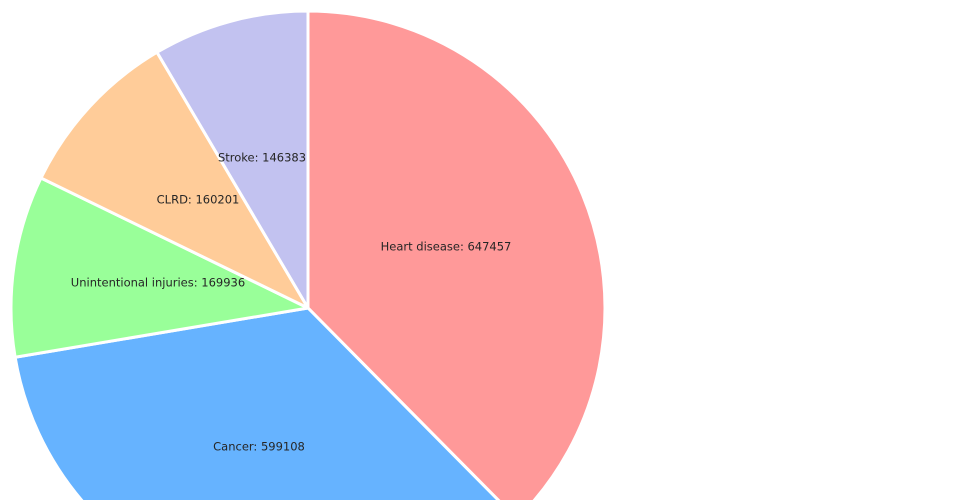 This screenshot has height=500, width=960. I want to click on pie-slice-label-clrd: CLRD: 160201, so click(198, 200).